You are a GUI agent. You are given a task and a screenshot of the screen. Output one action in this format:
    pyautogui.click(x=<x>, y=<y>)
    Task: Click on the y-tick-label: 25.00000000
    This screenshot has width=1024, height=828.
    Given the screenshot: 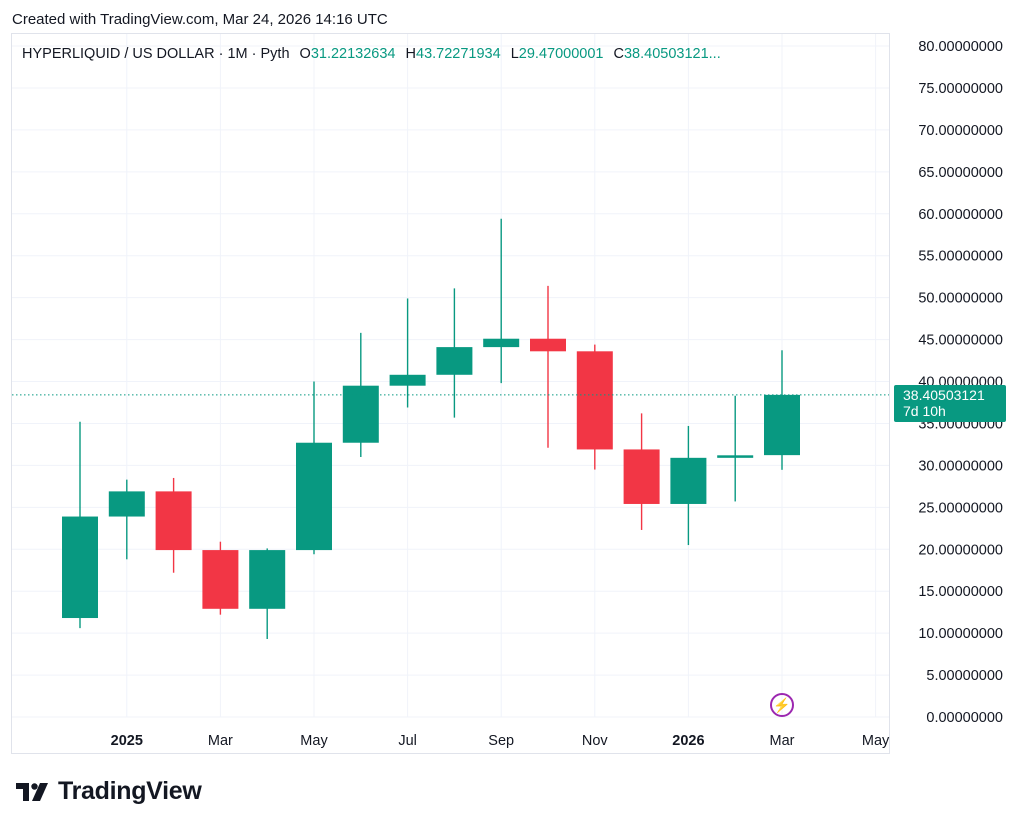 What is the action you would take?
    pyautogui.click(x=960, y=508)
    